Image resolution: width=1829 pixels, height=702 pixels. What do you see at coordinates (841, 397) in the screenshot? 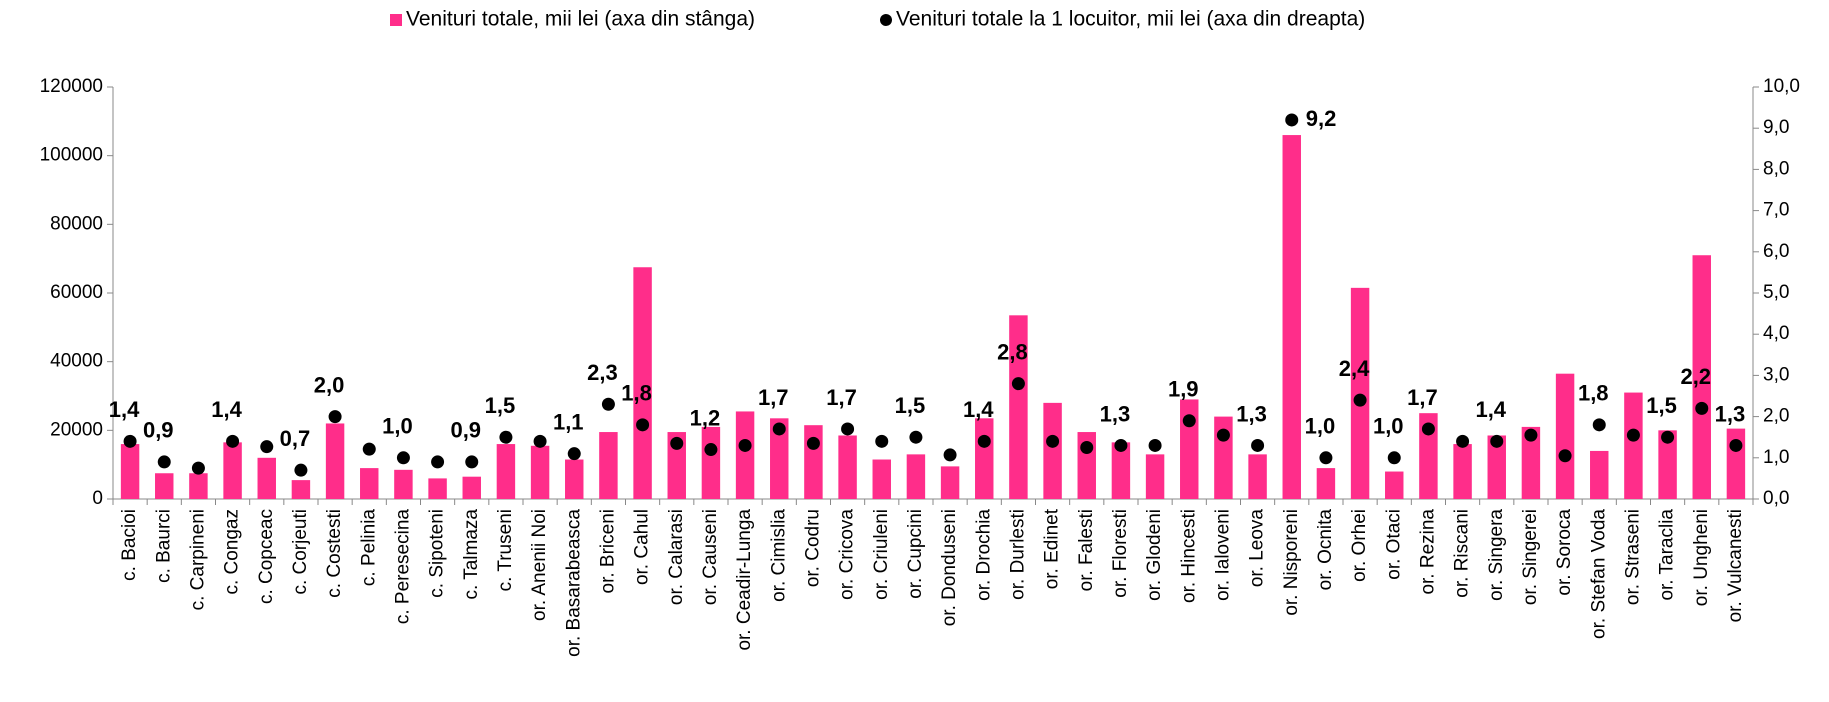
I see `value-label: 1,7` at bounding box center [841, 397].